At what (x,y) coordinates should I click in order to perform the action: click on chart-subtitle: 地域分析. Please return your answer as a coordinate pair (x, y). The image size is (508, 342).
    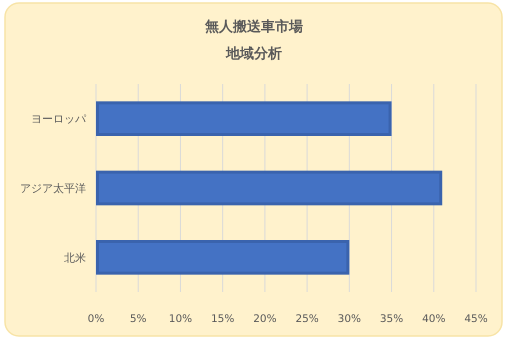
    Looking at the image, I should click on (253, 54).